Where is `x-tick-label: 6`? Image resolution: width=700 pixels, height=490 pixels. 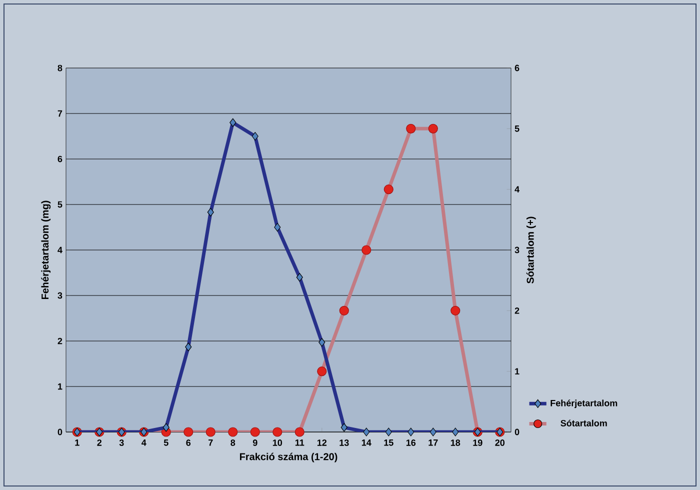
x-tick-label: 6 is located at coordinates (188, 443).